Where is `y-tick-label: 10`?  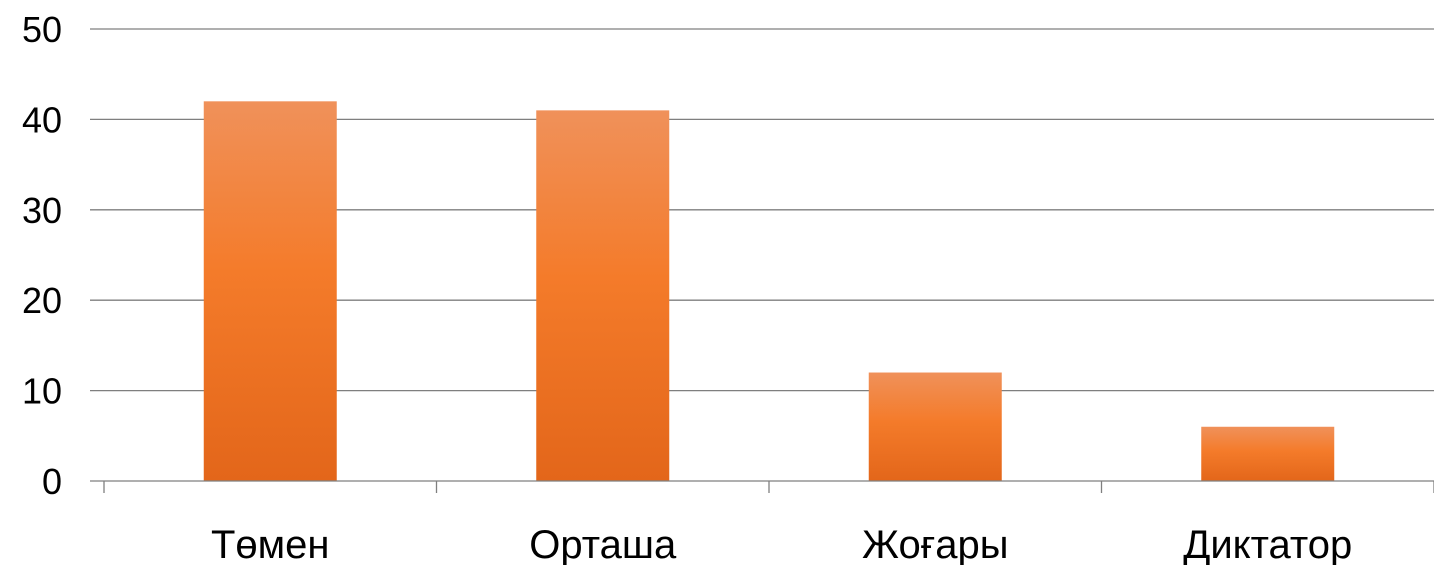
y-tick-label: 10 is located at coordinates (42, 391).